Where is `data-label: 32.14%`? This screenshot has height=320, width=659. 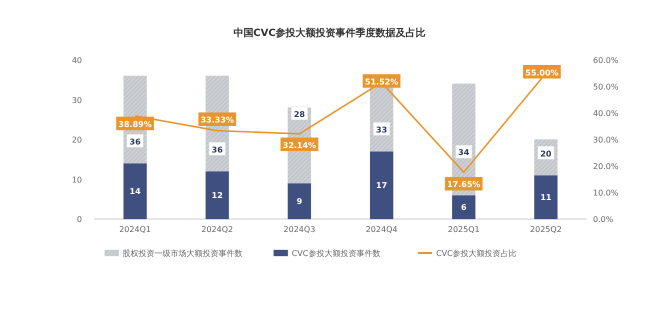 data-label: 32.14% is located at coordinates (299, 145).